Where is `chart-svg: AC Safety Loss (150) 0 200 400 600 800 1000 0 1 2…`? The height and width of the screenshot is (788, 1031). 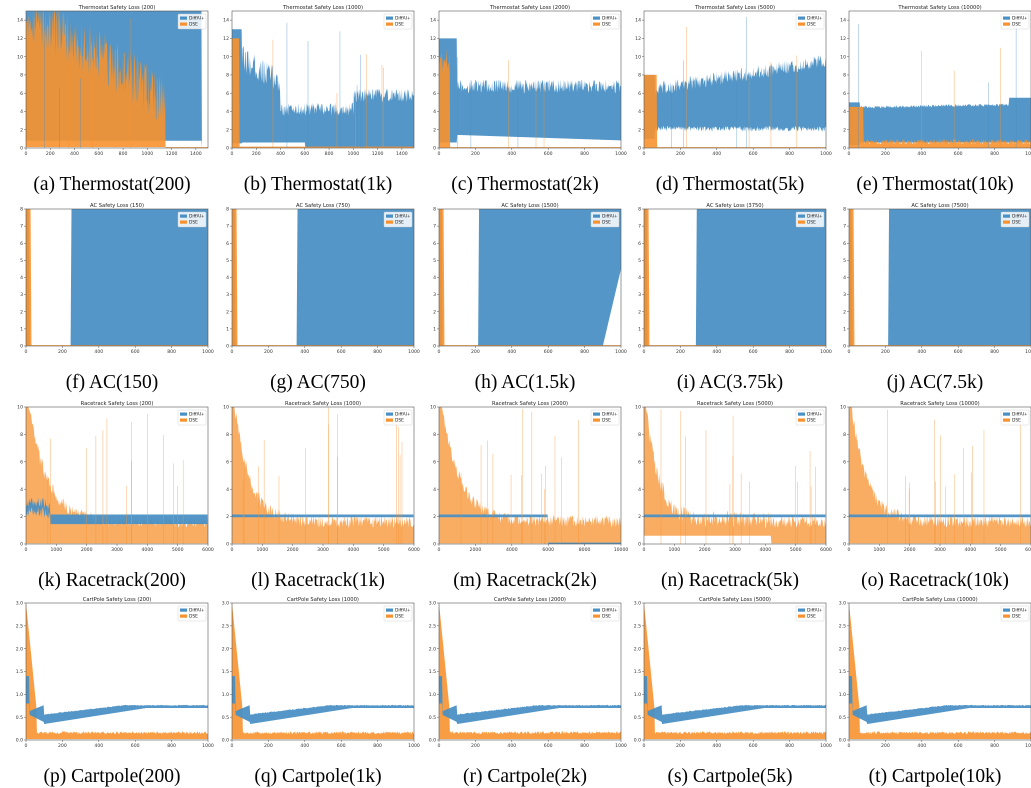
chart-svg: AC Safety Loss (150) 0 200 400 600 800 1000 0 1 2… is located at coordinates (117, 279).